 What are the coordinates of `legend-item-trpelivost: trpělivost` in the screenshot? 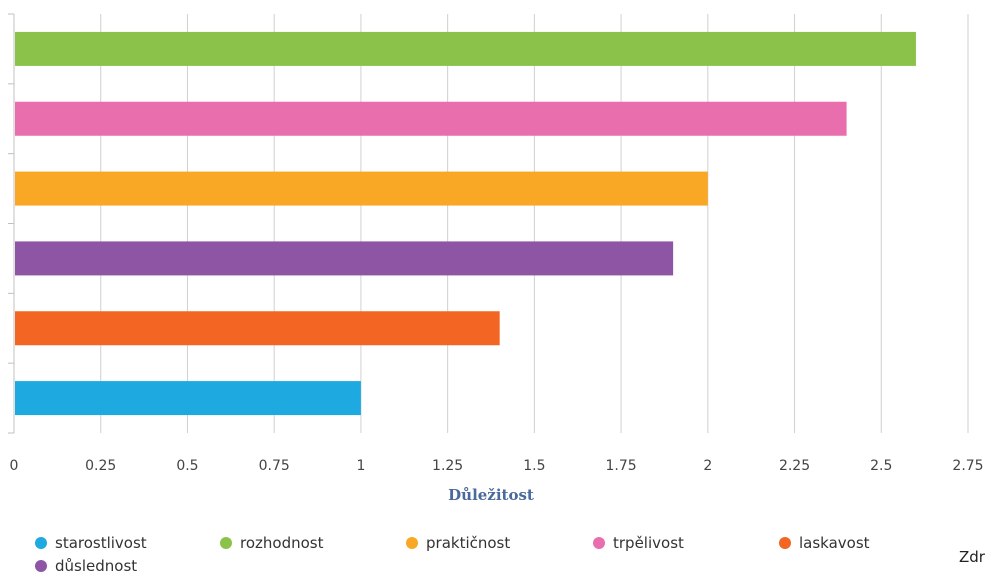 It's located at (638, 543).